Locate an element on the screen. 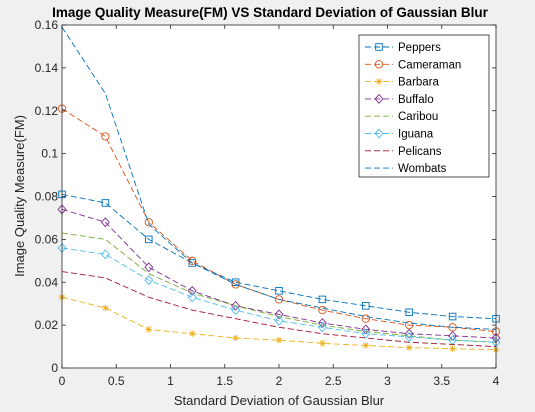 The width and height of the screenshot is (535, 412). y-axis-label: Image Quality Measure(FM) is located at coordinates (19, 196).